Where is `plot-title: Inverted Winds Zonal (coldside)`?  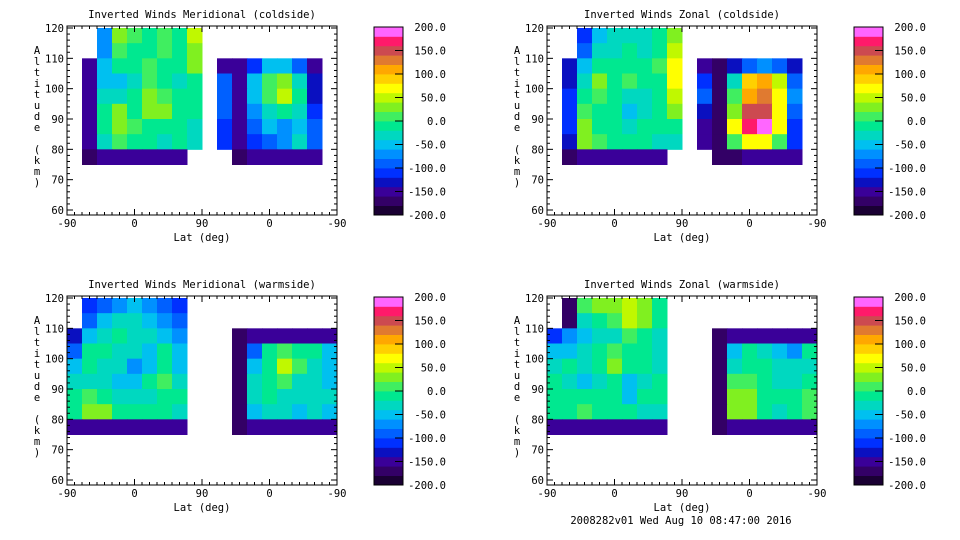
plot-title: Inverted Winds Zonal (coldside) is located at coordinates (682, 15).